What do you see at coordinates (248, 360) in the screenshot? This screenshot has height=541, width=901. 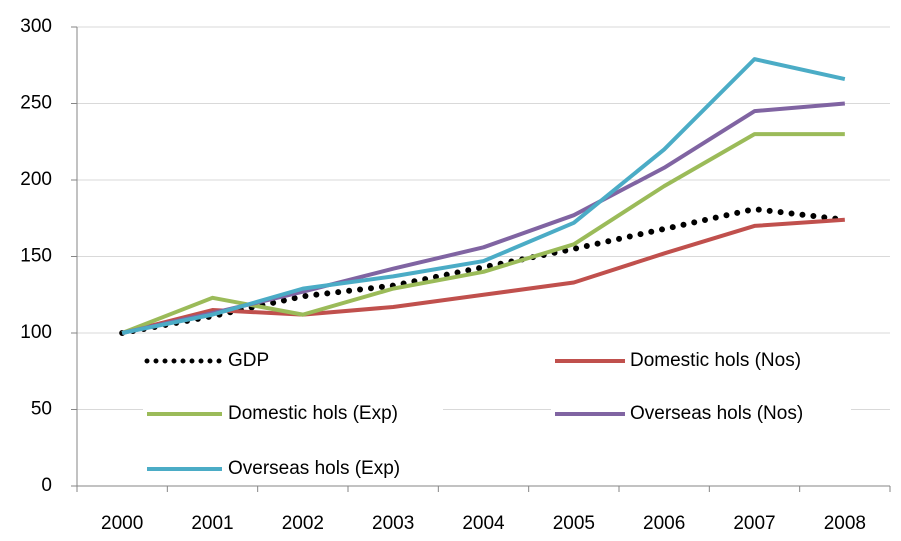 I see `legend-label: GDP` at bounding box center [248, 360].